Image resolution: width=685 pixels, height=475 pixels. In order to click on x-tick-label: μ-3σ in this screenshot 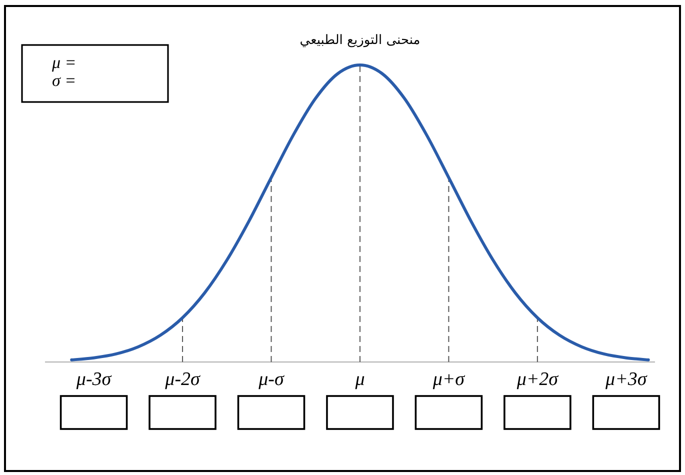, I will do `click(93, 379)`.